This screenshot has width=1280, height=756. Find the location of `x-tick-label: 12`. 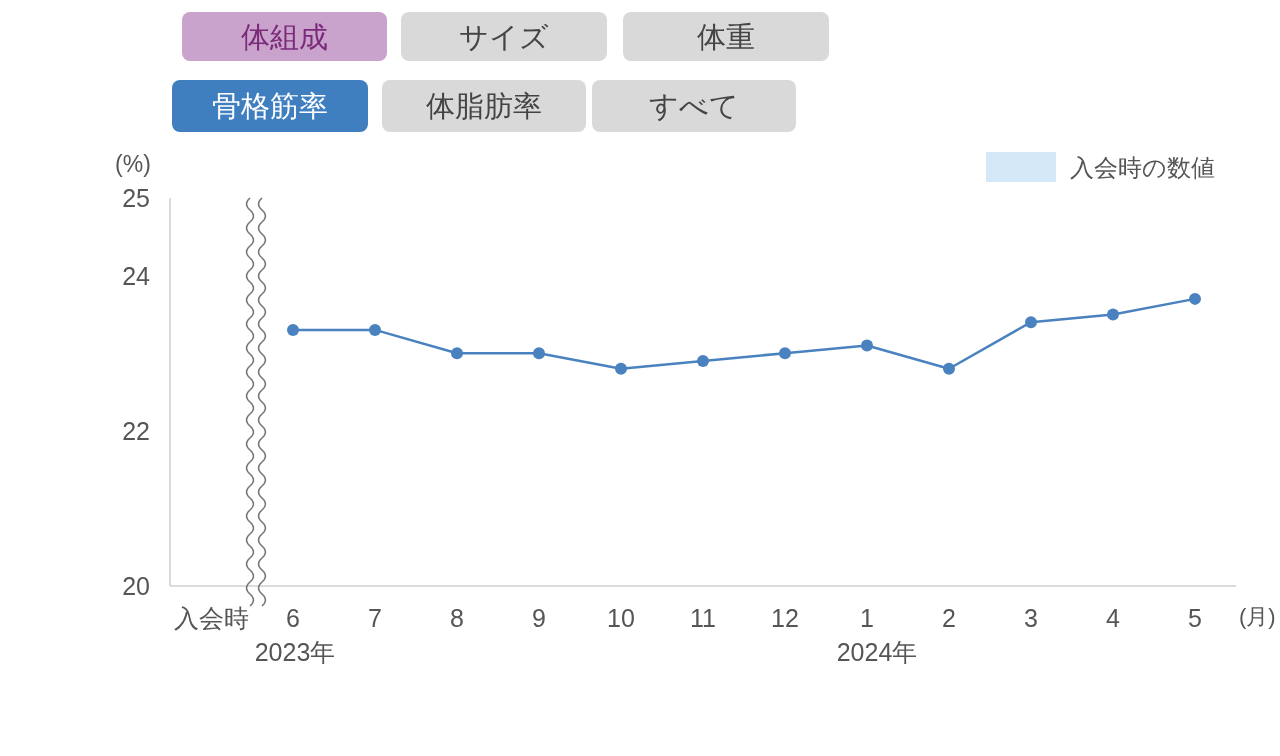

x-tick-label: 12 is located at coordinates (785, 618).